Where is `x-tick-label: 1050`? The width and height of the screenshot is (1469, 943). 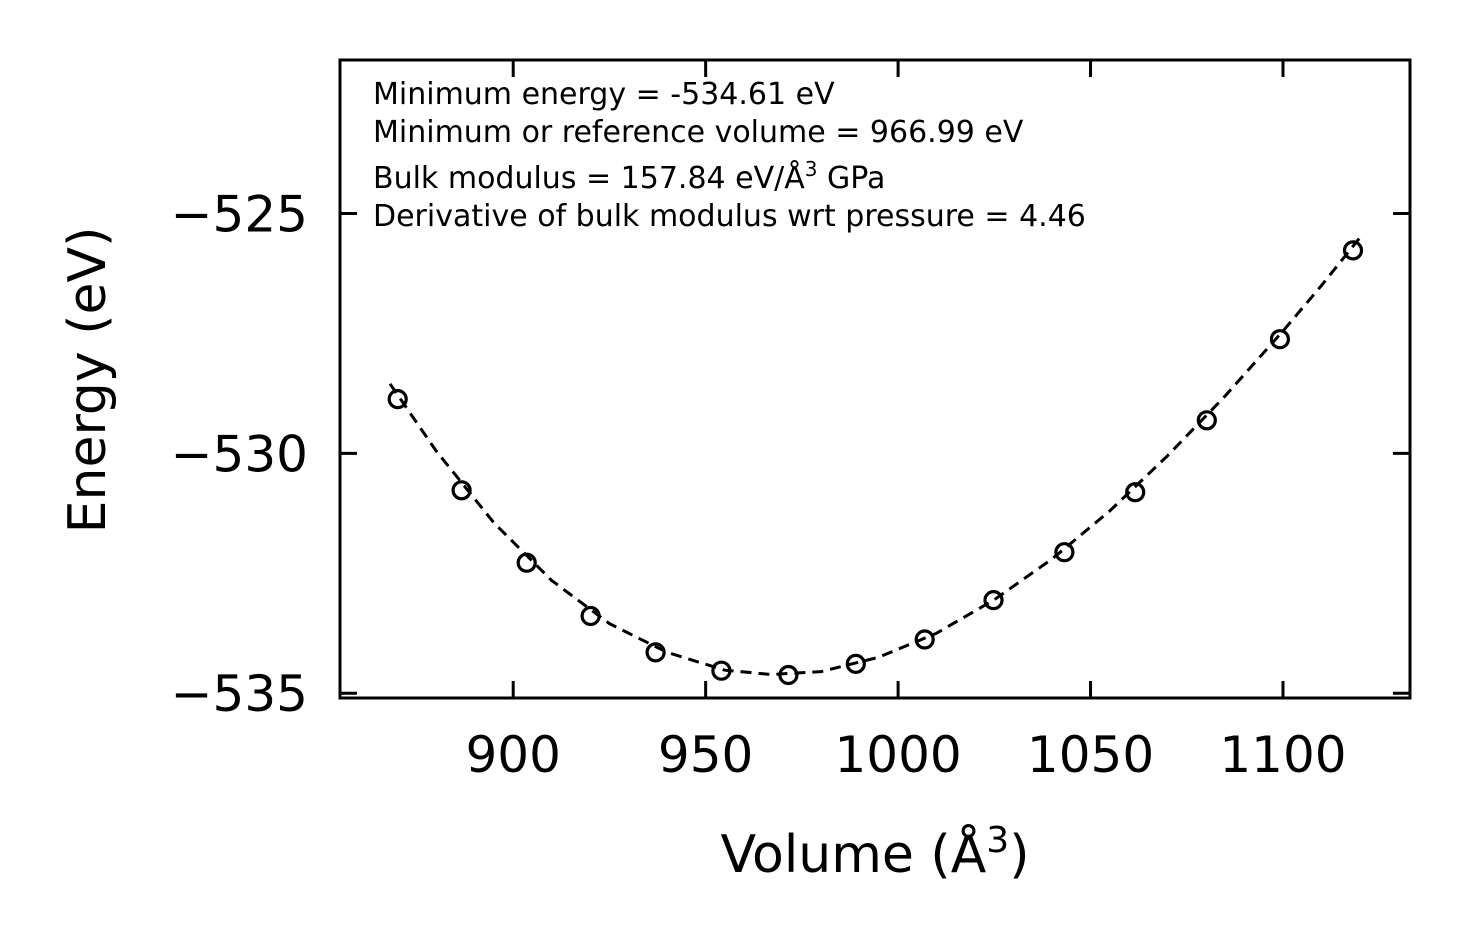
x-tick-label: 1050 is located at coordinates (1090, 755).